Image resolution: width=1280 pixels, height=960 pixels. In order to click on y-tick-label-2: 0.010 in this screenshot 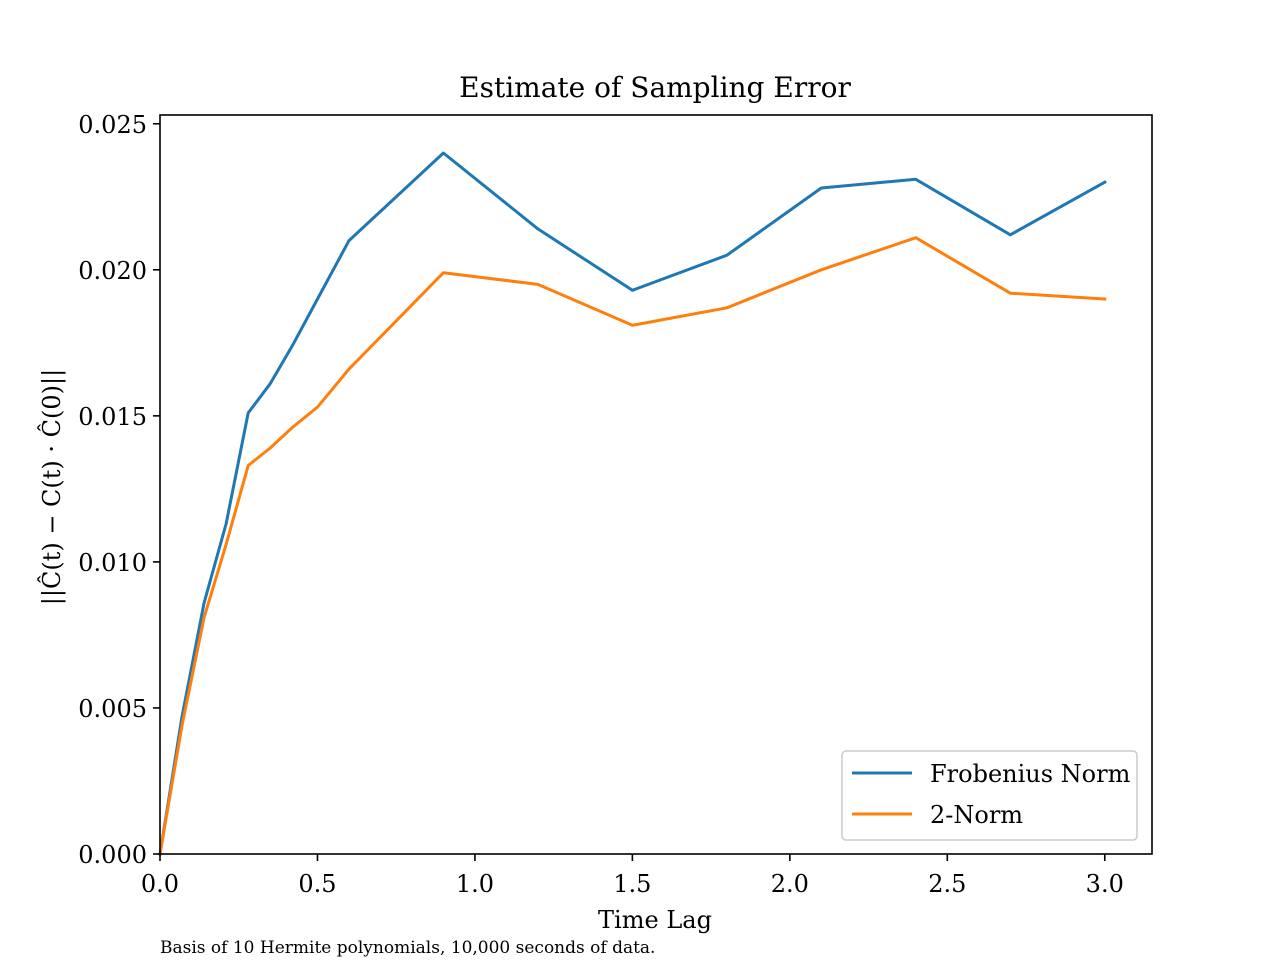, I will do `click(112, 563)`.